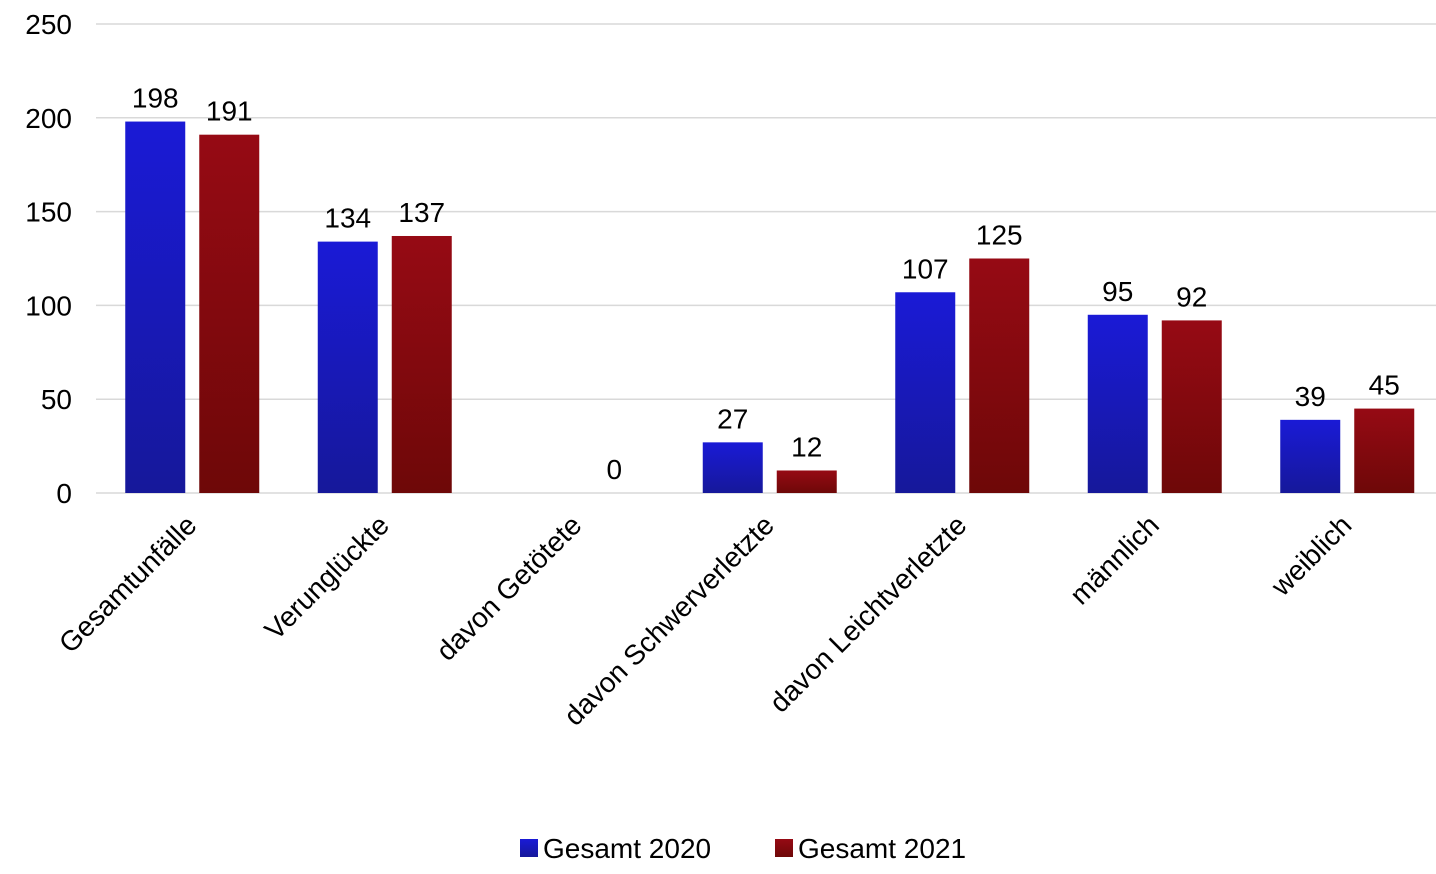 The width and height of the screenshot is (1436, 874). Describe the element at coordinates (669, 620) in the screenshot. I see `x-tick-label: davon Schwerverletzte` at that location.